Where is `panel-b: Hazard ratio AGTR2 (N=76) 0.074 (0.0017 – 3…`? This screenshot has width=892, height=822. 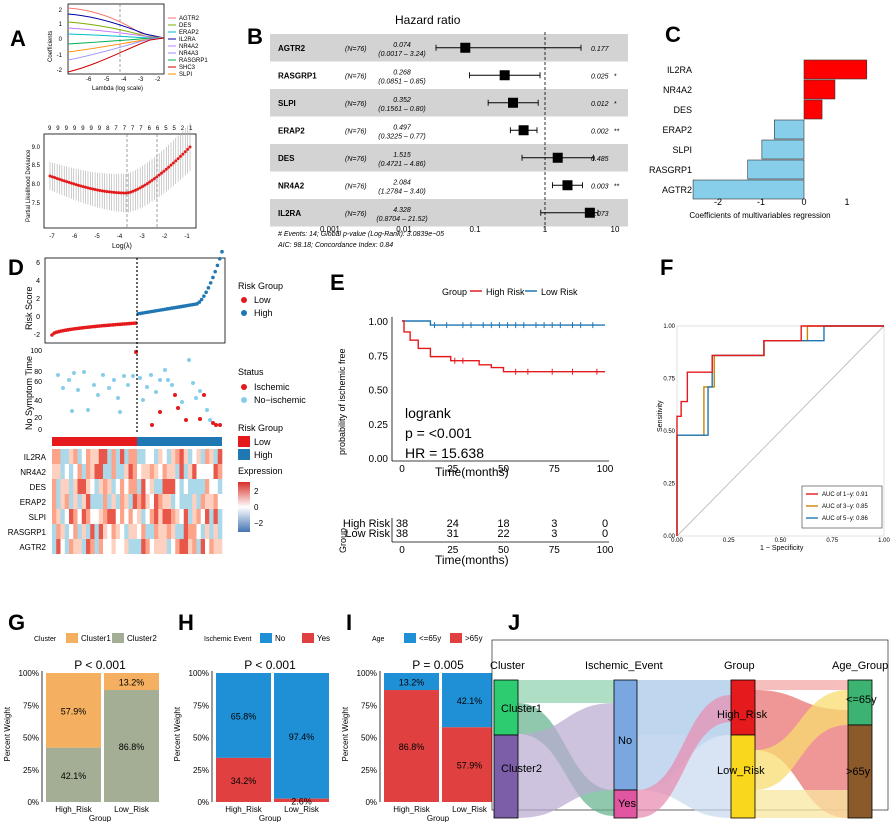 panel-b: Hazard ratio AGTR2 (N=76) 0.074 (0.0017 – 3… is located at coordinates (449, 131).